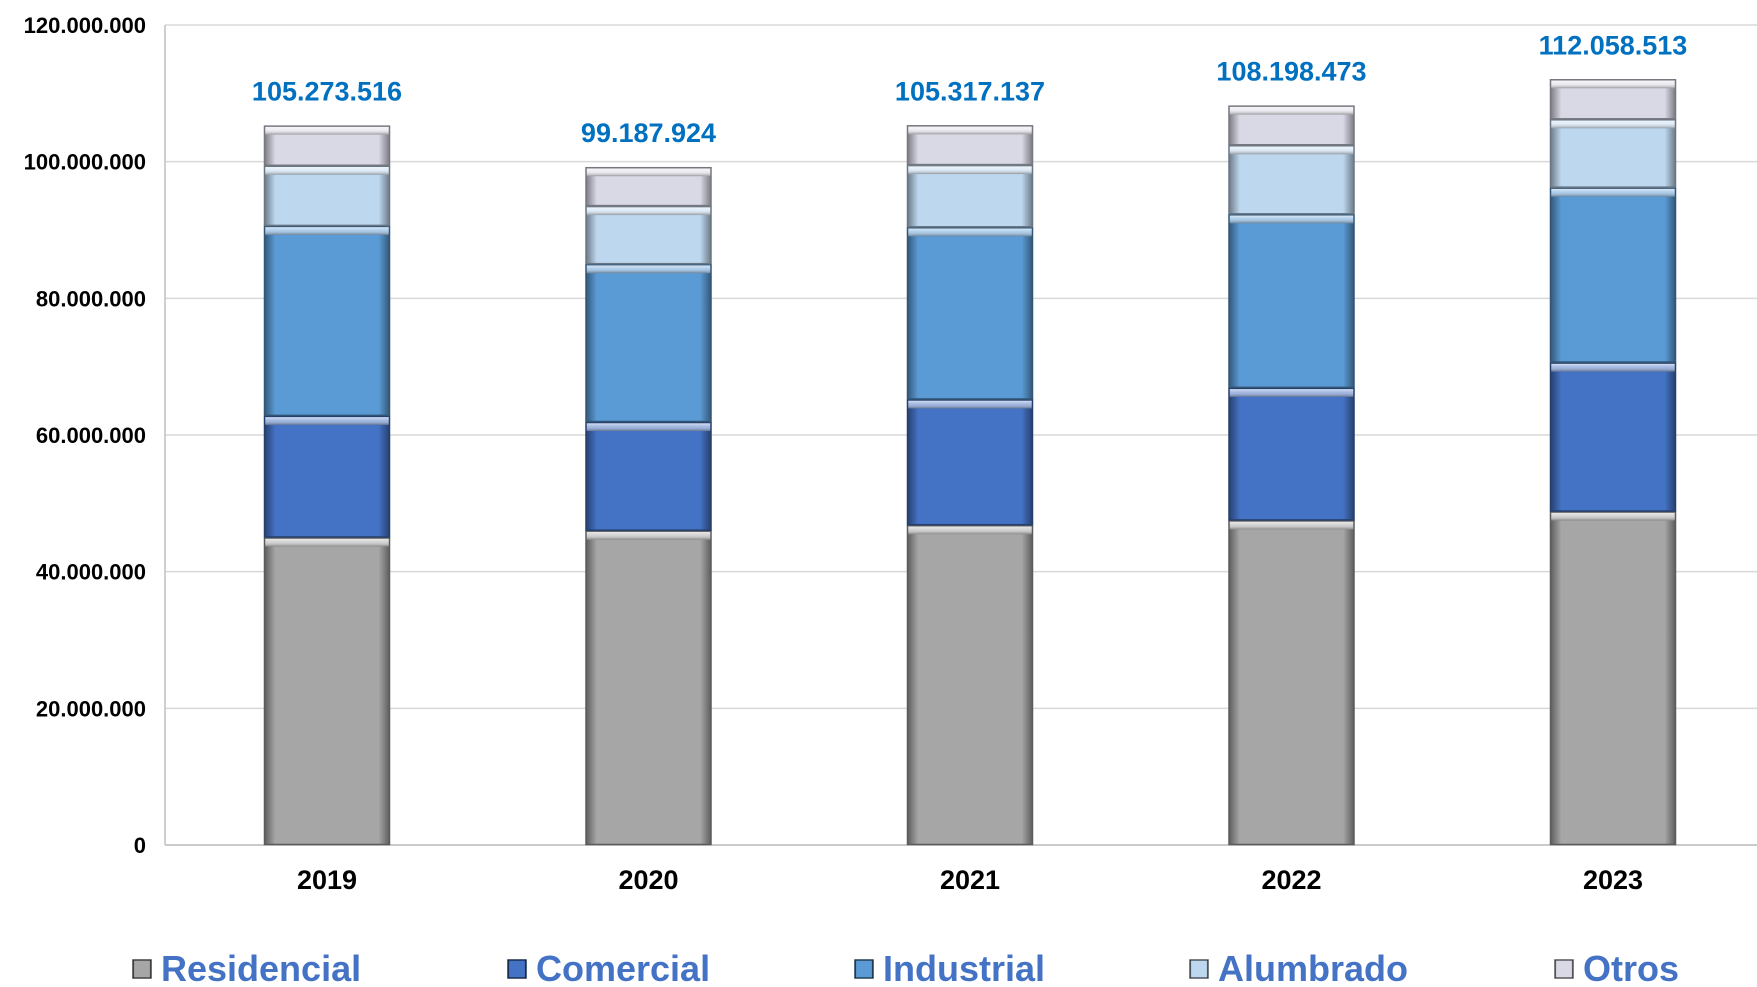  Describe the element at coordinates (327, 92) in the screenshot. I see `bar-total-label: 105.273.516` at that location.